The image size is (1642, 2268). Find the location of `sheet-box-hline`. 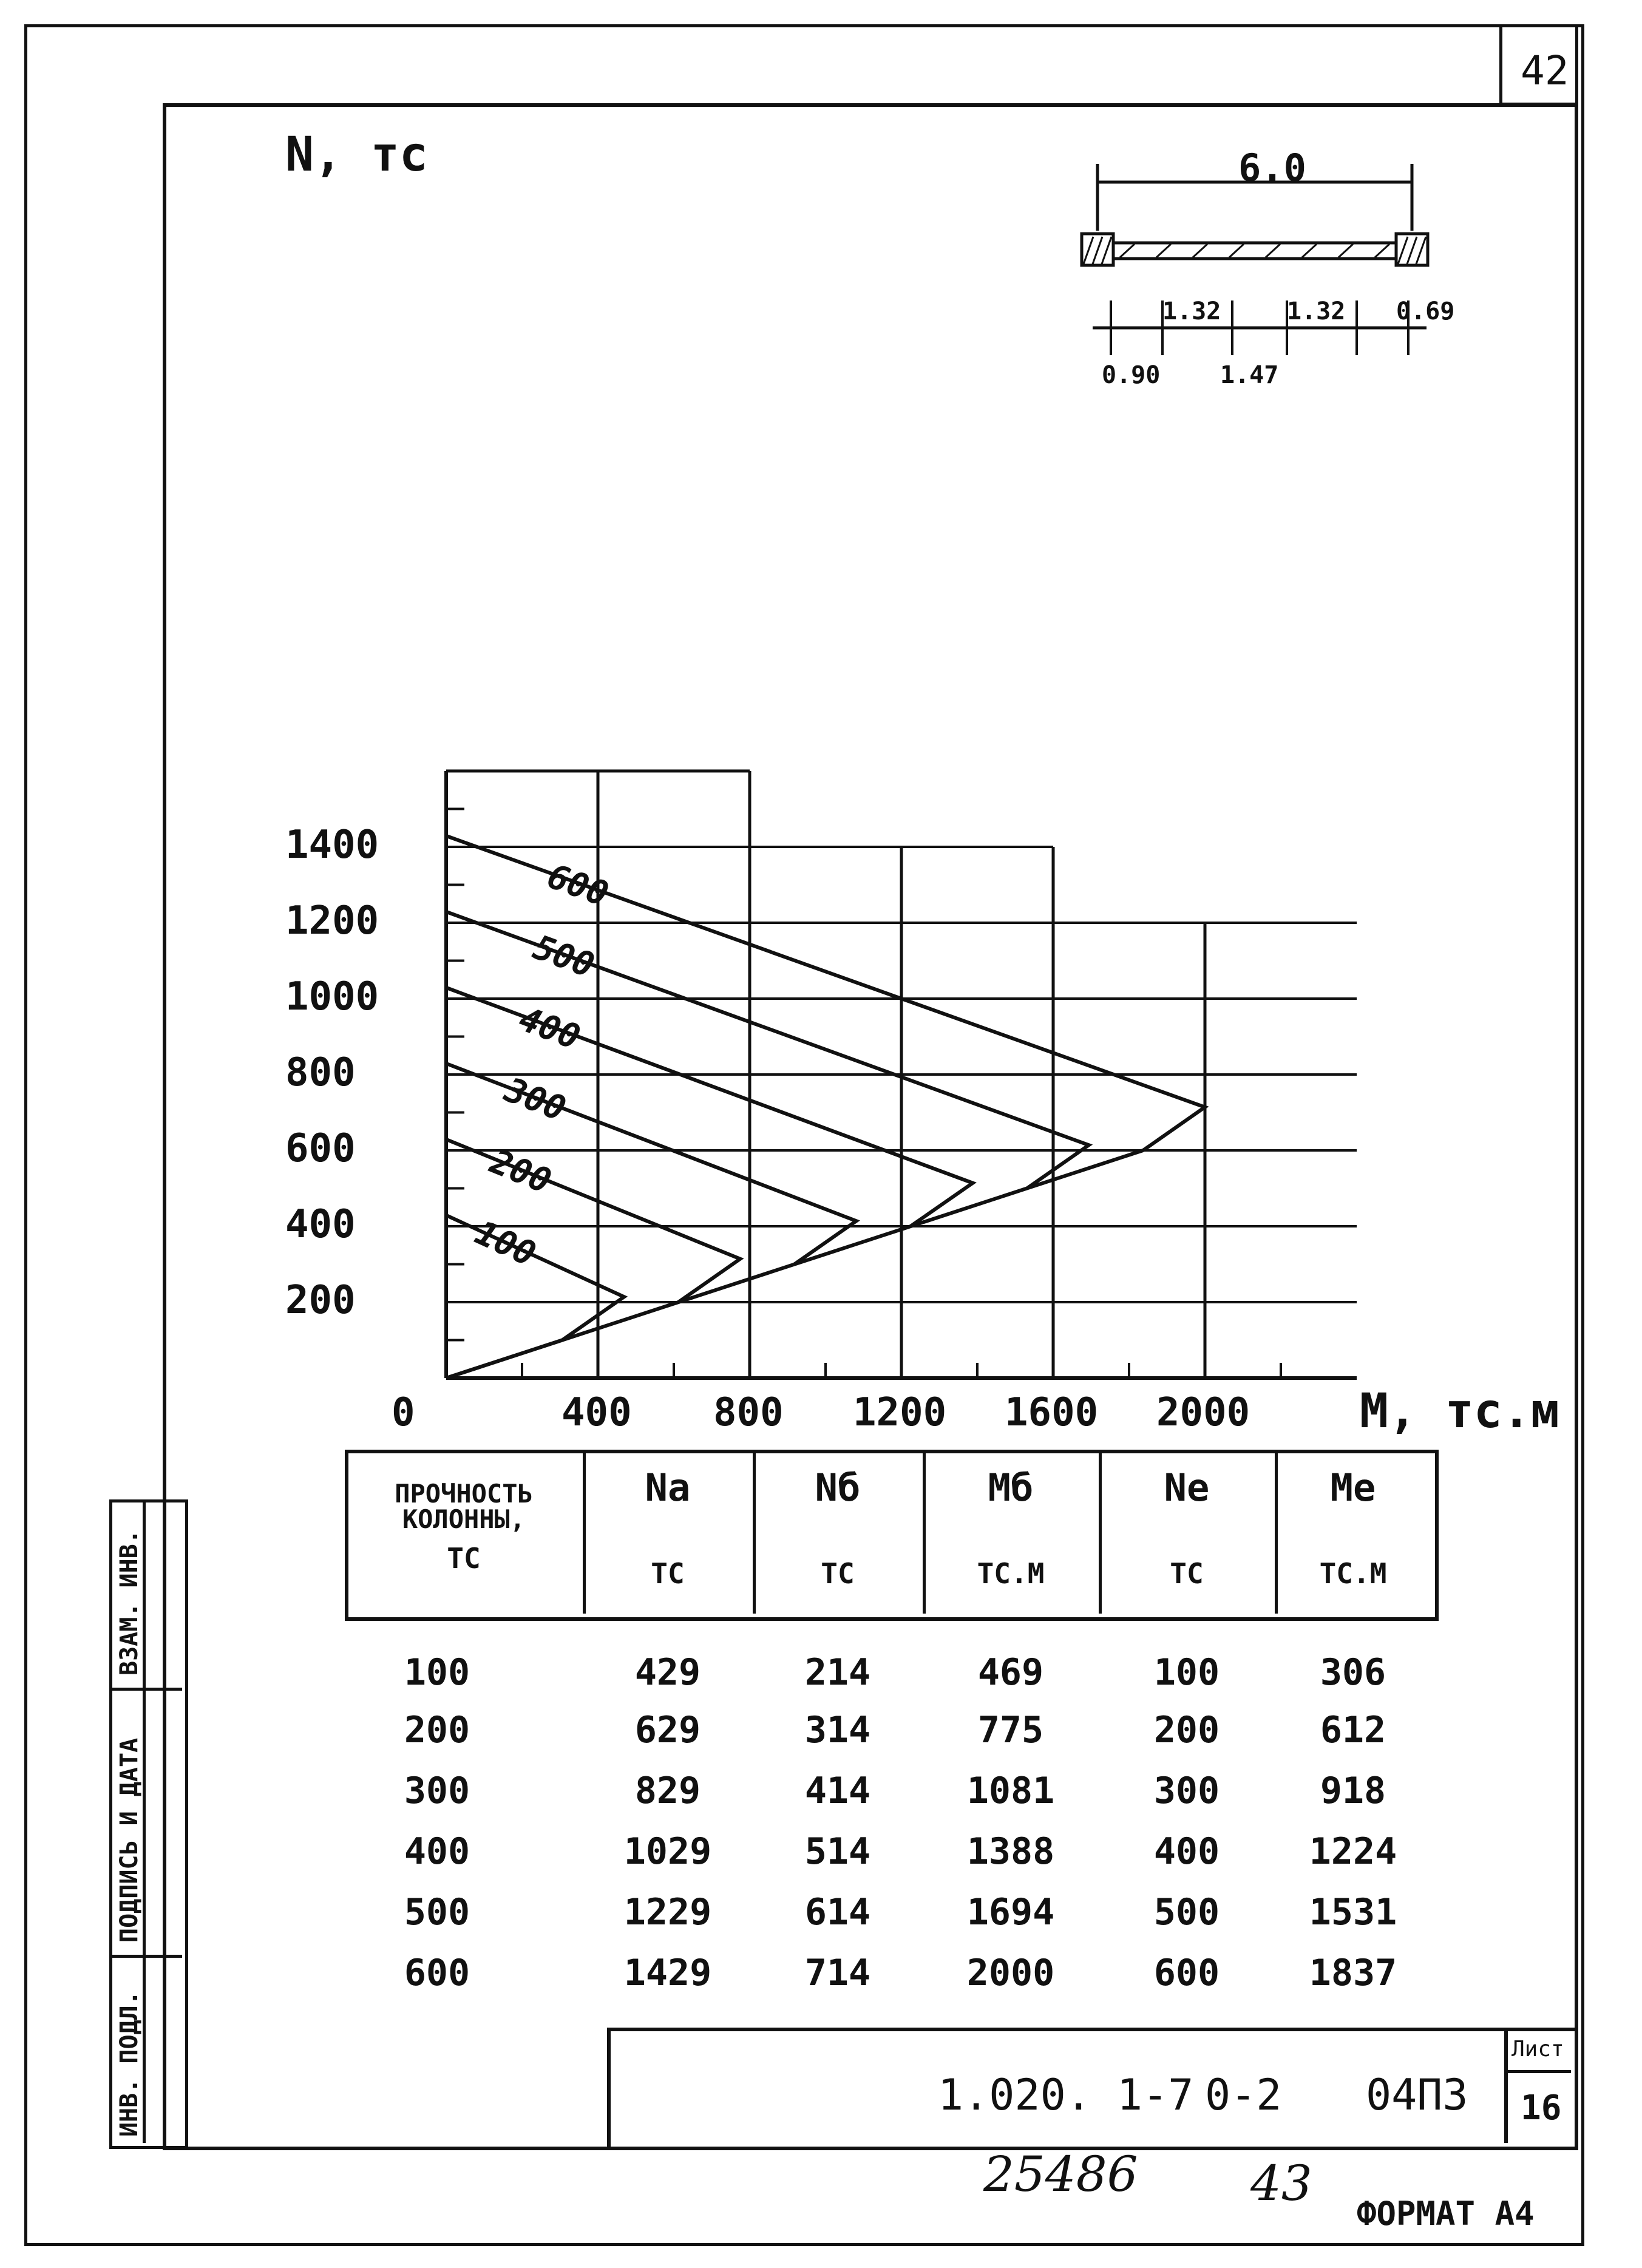

sheet-box-hline is located at coordinates (1537, 2071).